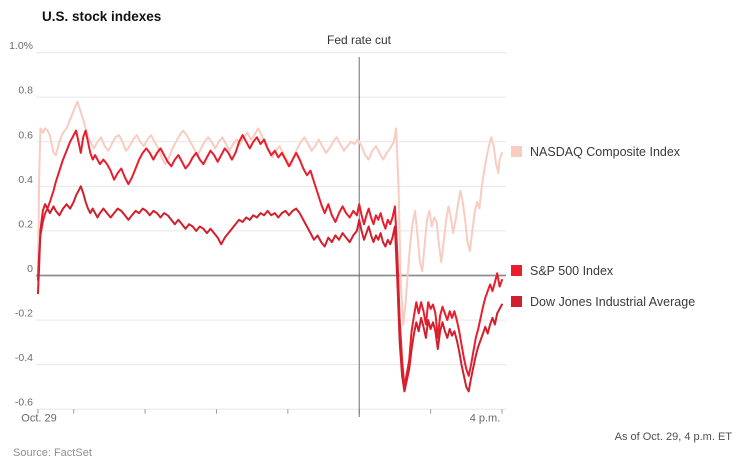 The height and width of the screenshot is (461, 741). I want to click on legend-item-dow: Dow Jones Industrial Average, so click(603, 301).